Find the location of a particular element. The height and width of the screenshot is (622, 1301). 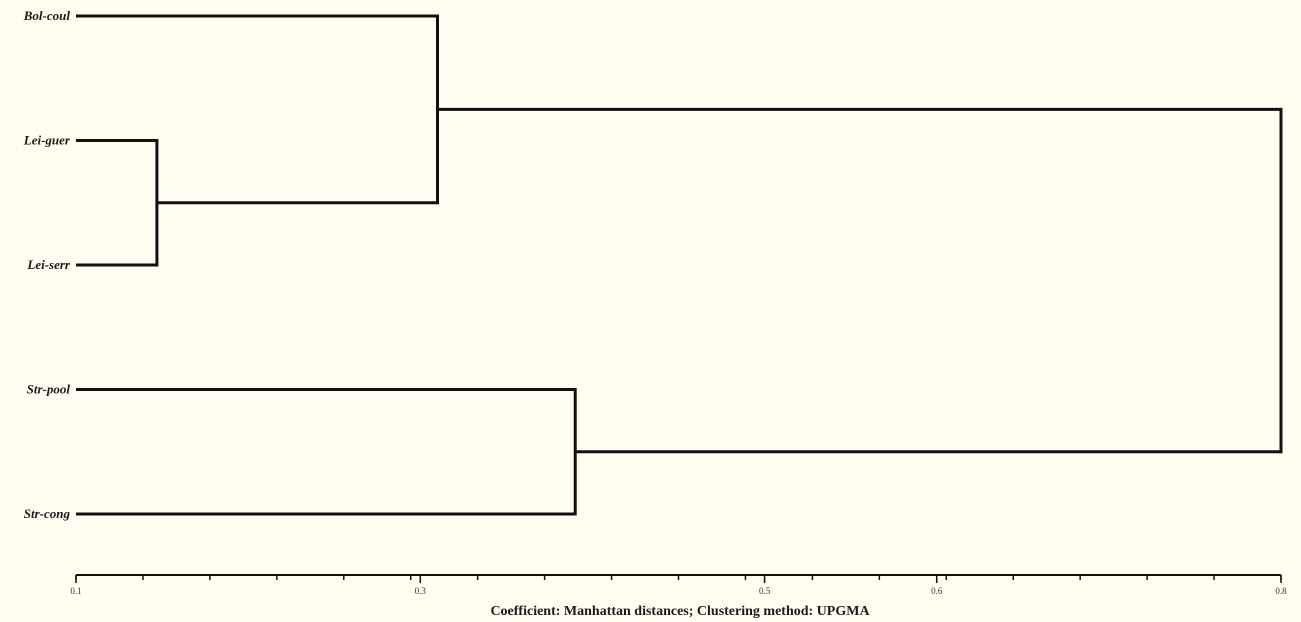

leaf-label-str-pool: Str-pool is located at coordinates (49, 389).